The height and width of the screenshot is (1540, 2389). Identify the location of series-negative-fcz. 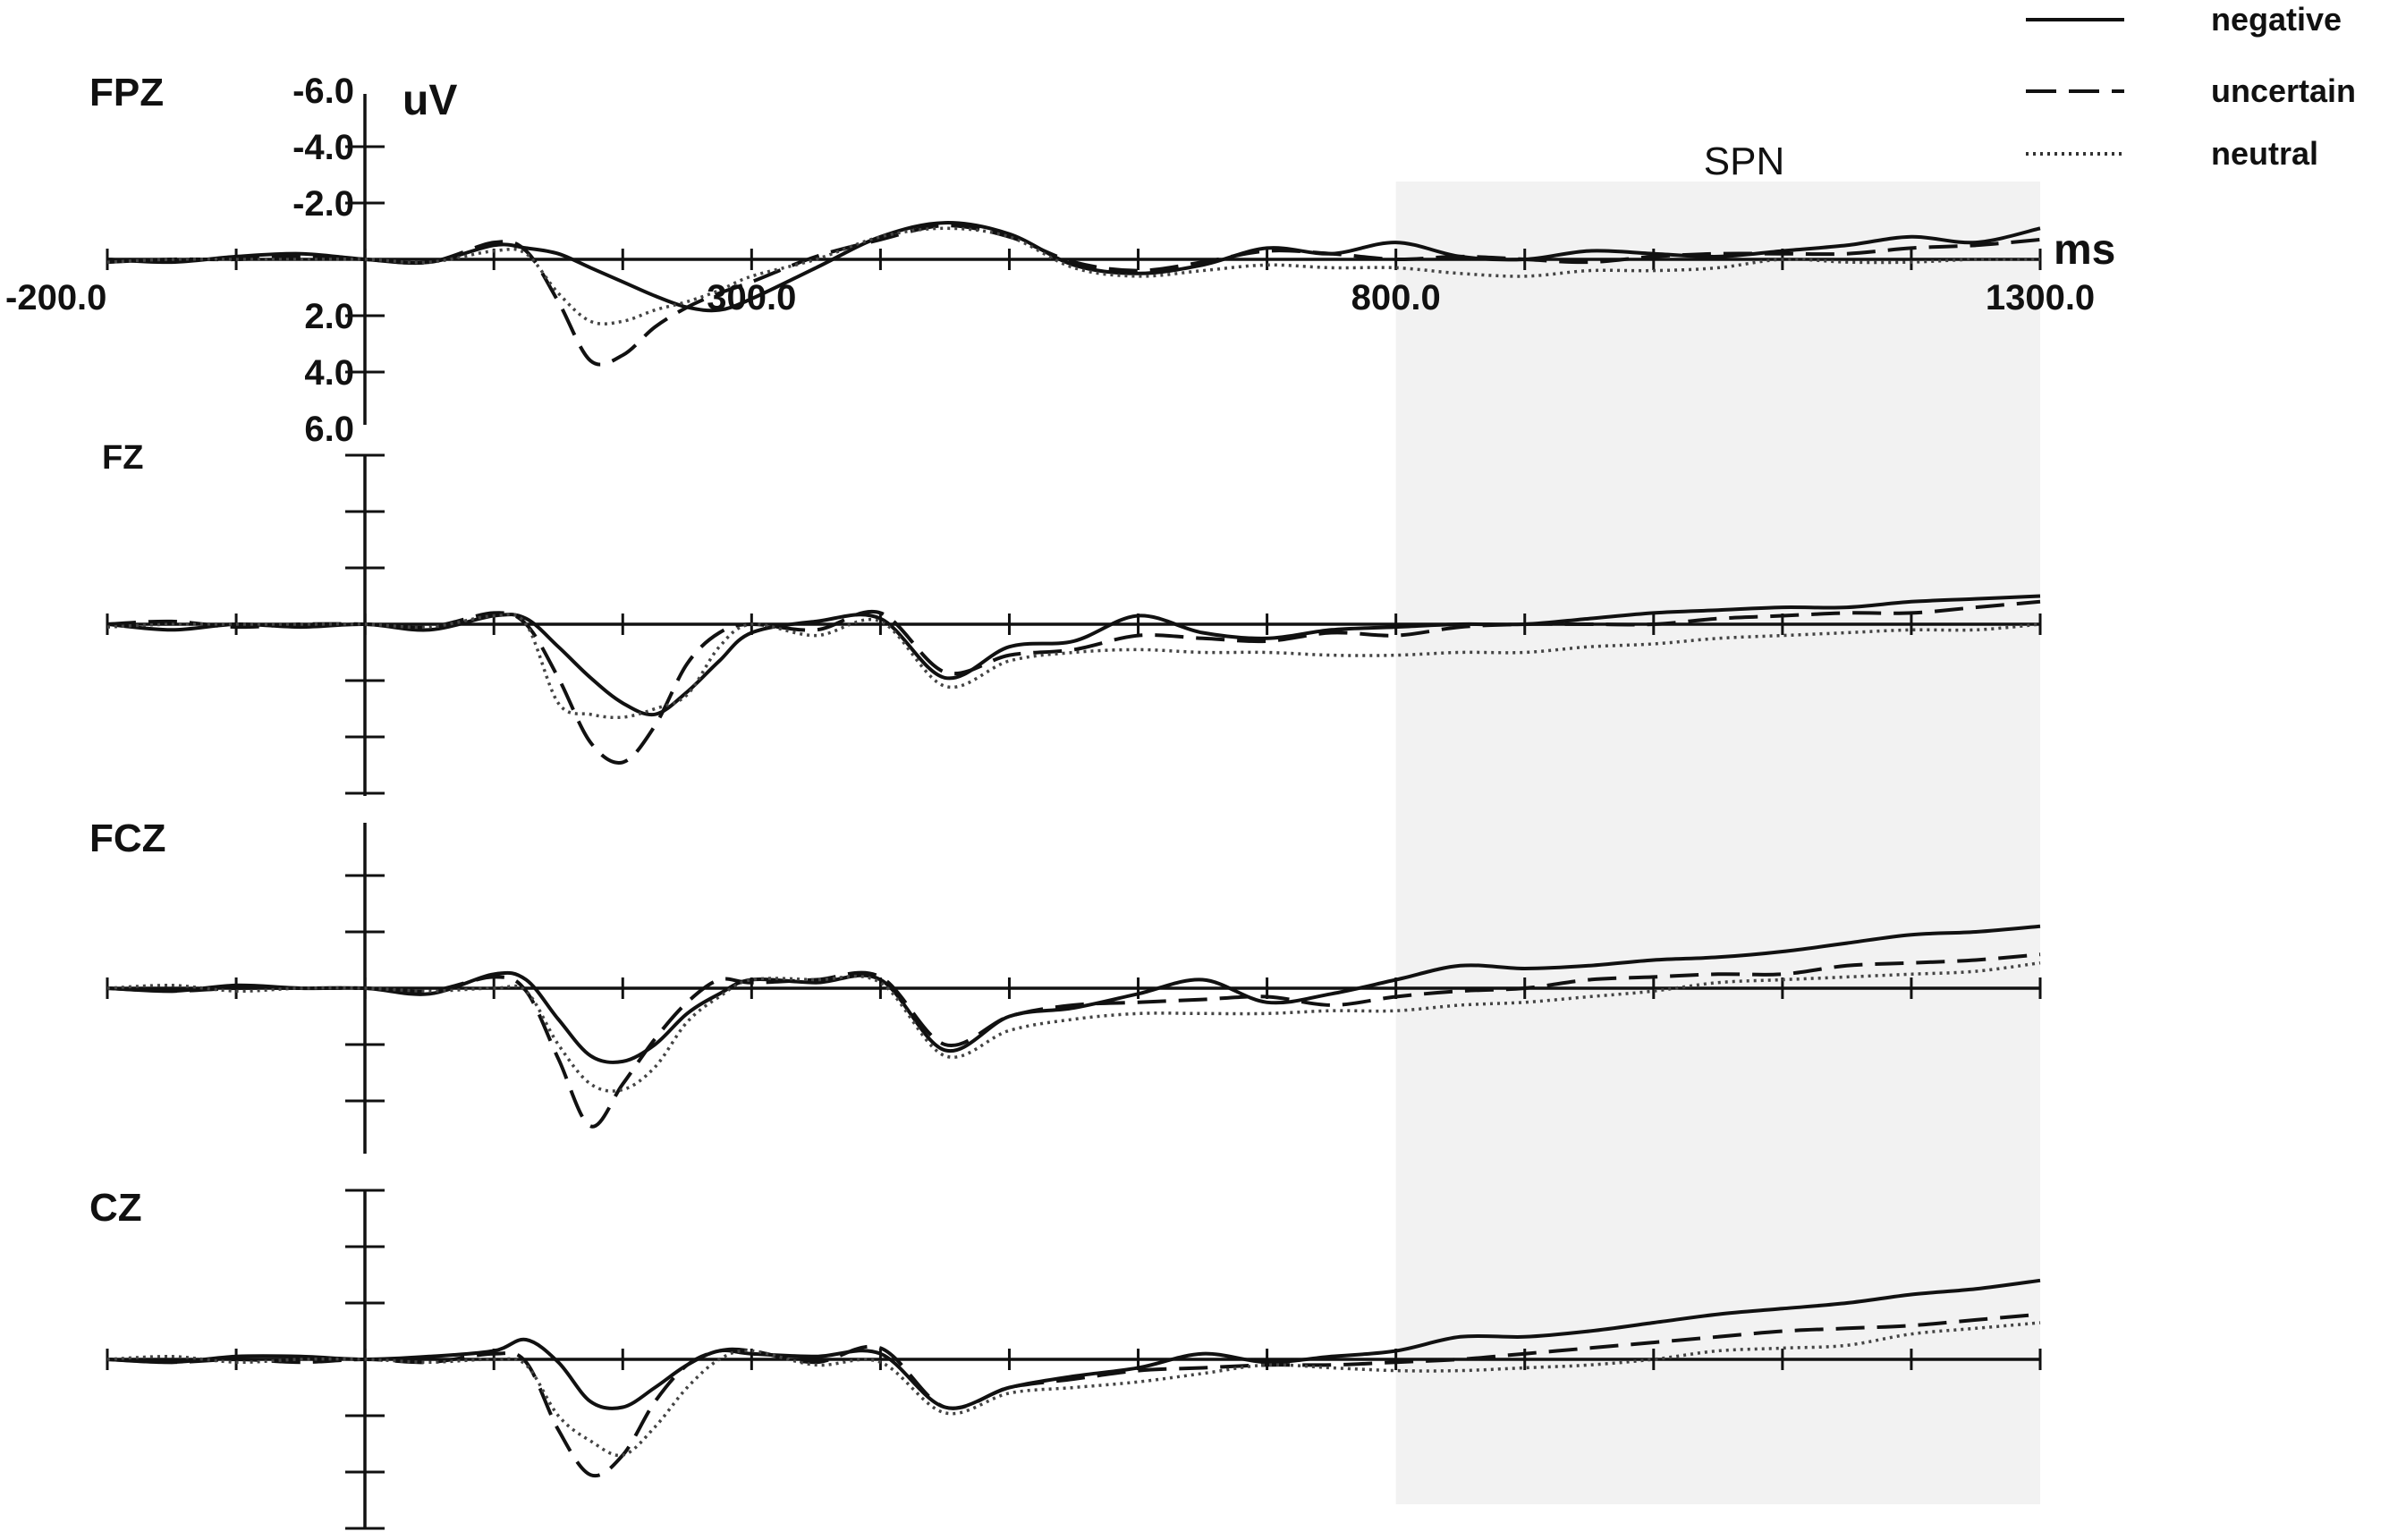
(1073, 994).